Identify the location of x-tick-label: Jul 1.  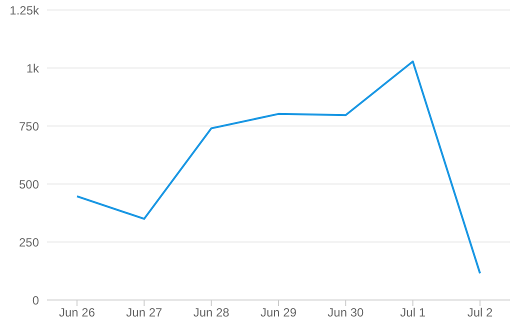
(413, 313).